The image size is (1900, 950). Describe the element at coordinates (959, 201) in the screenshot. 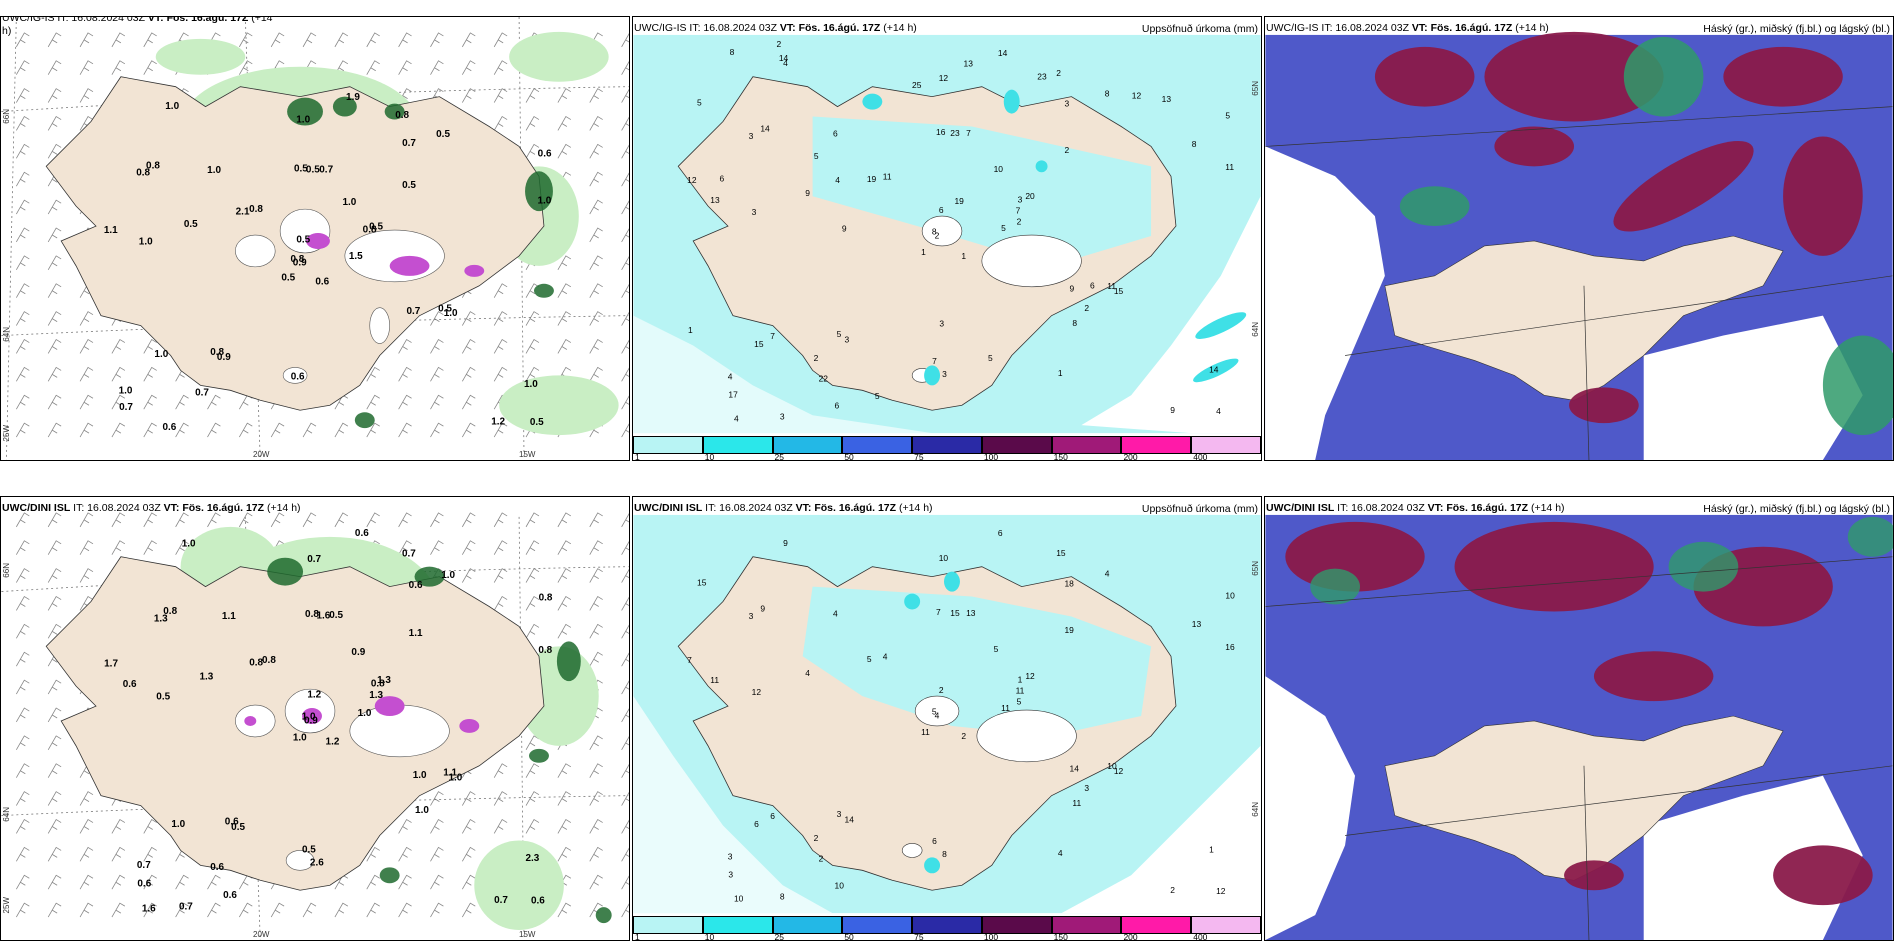

I see `value-label: 19` at that location.